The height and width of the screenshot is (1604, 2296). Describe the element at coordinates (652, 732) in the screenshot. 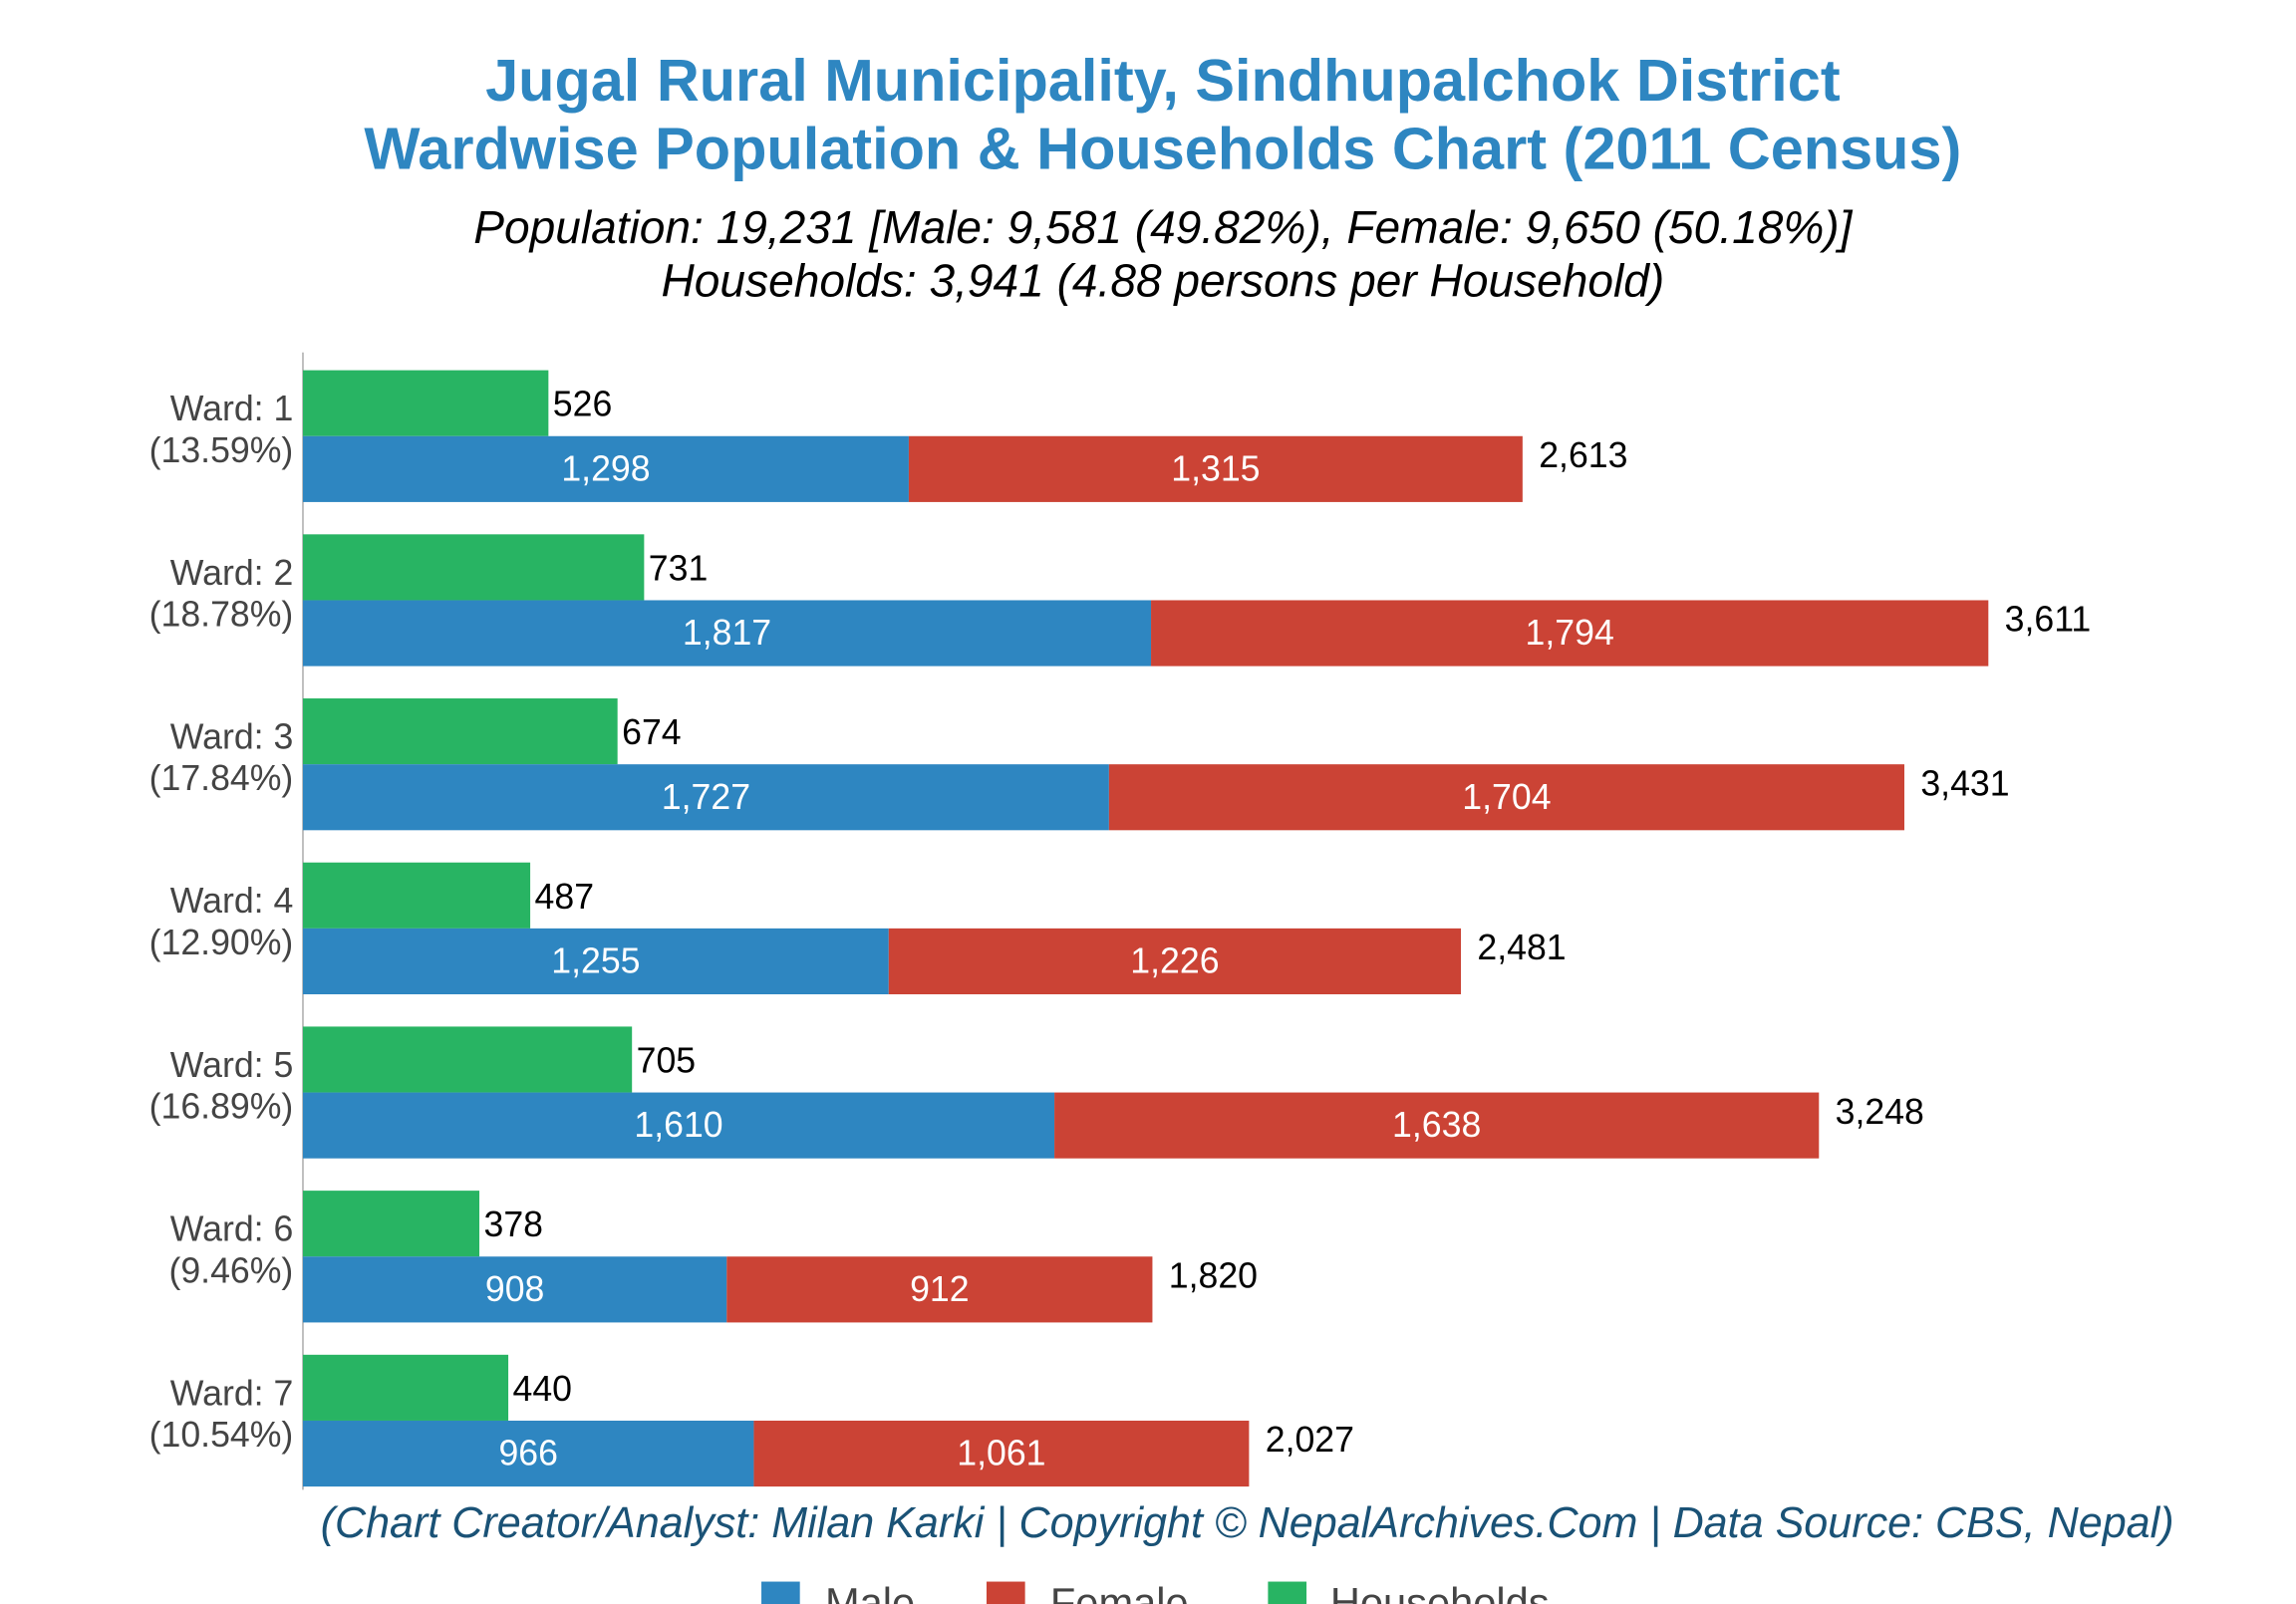

I see `households-value-label: 674` at that location.